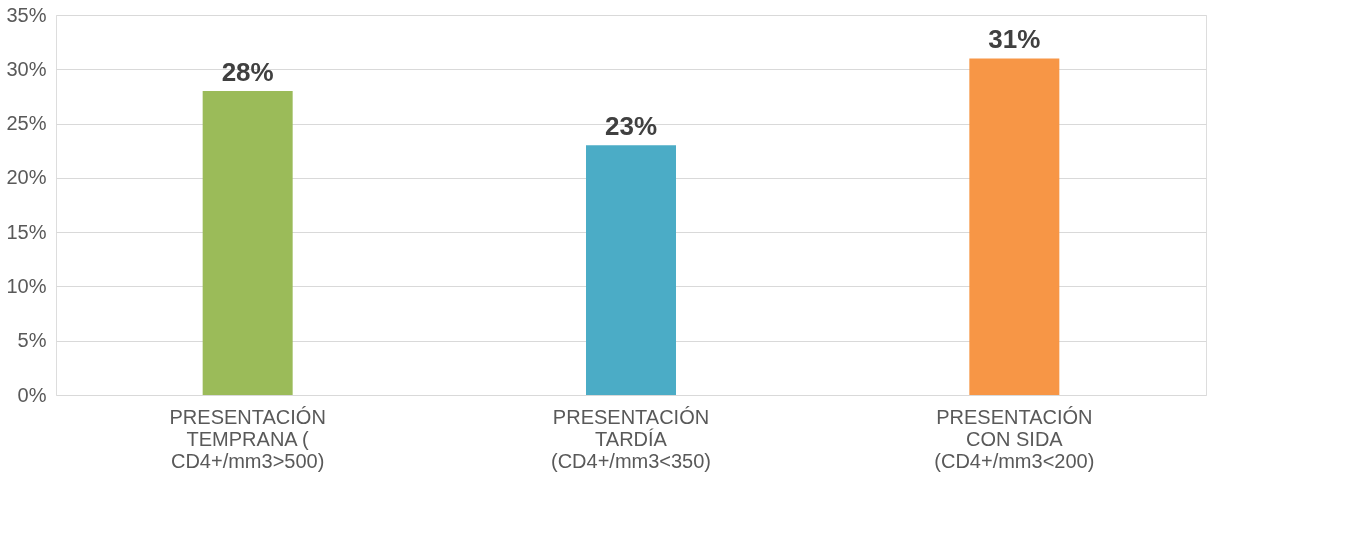 The image size is (1371, 537). Describe the element at coordinates (247, 438) in the screenshot. I see `x-tick-label: PRESENTACIÓN TEMPRANA ( CD4+/mm3>500)` at that location.